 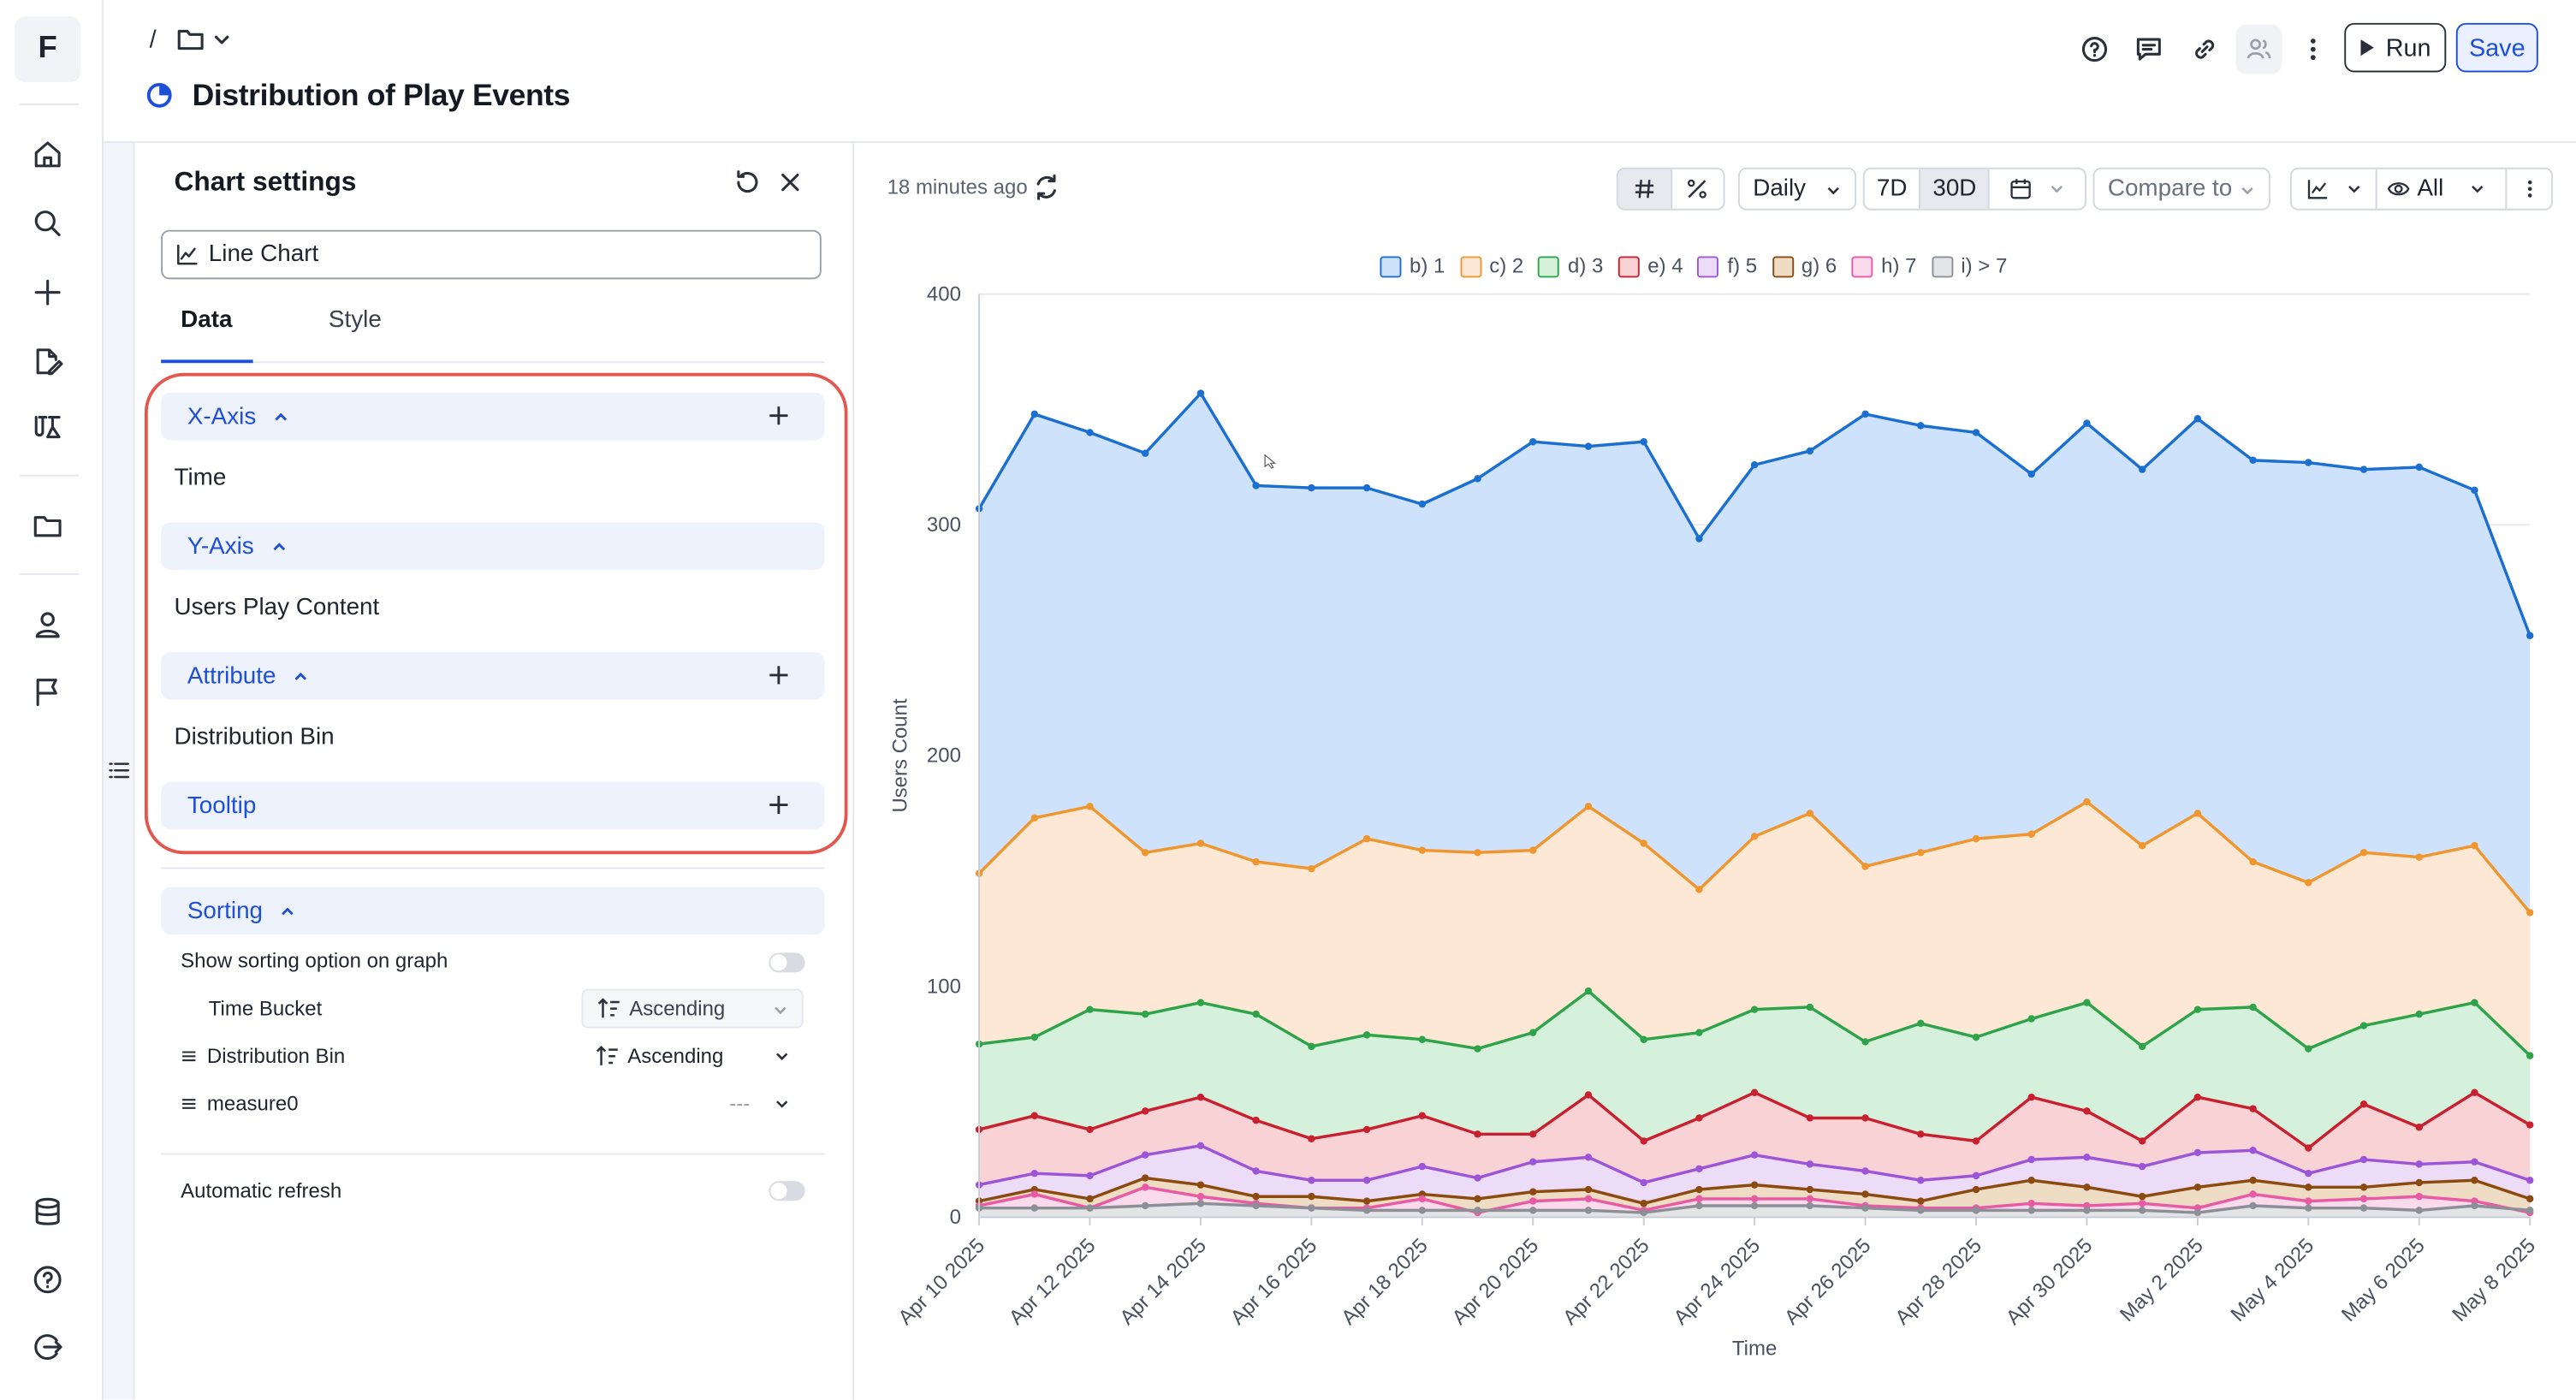 I want to click on save-button: Save, so click(x=2496, y=47).